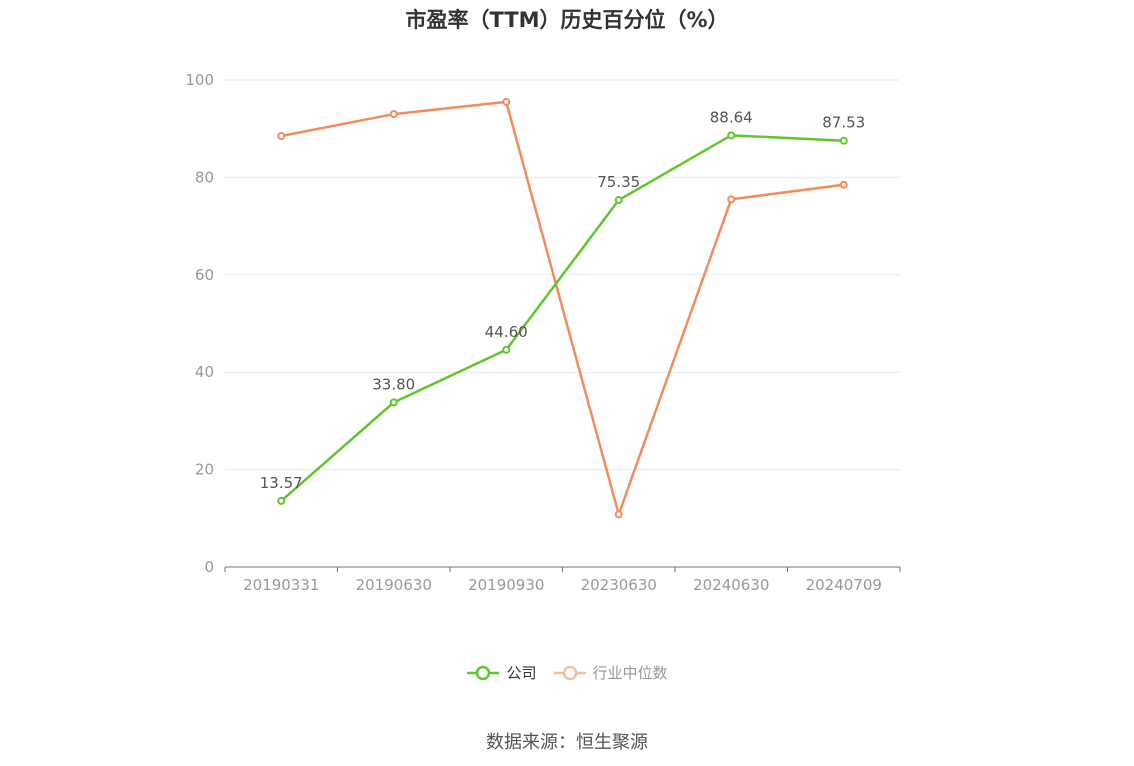 This screenshot has width=1134, height=766. Describe the element at coordinates (731, 117) in the screenshot. I see `data-label: 88.64` at that location.